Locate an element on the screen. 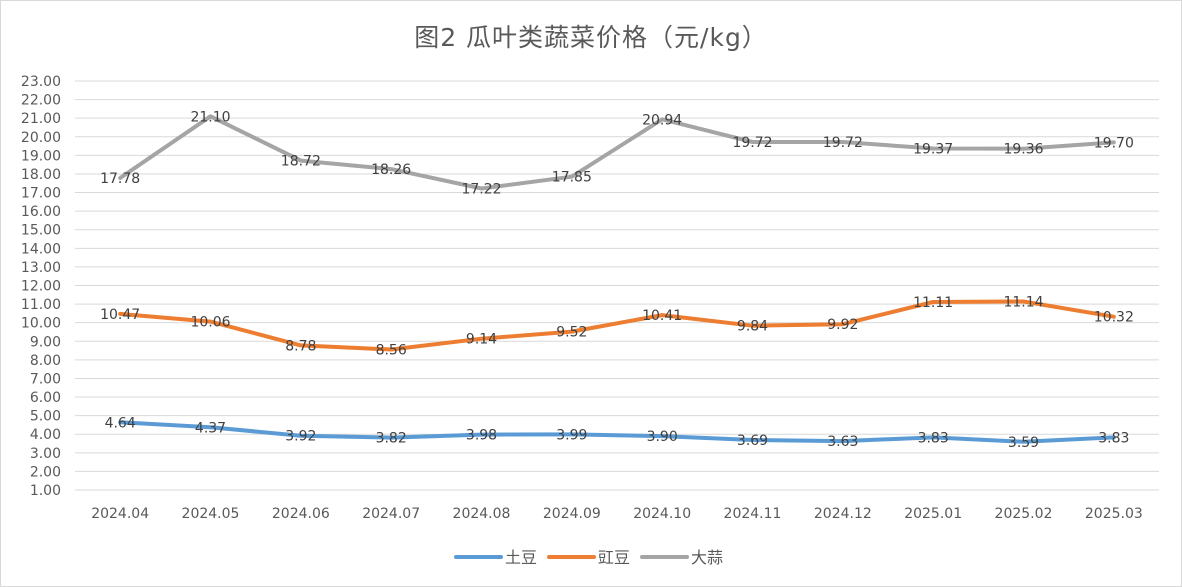 This screenshot has width=1182, height=587. y-tick-label: 20.00 is located at coordinates (41, 138).